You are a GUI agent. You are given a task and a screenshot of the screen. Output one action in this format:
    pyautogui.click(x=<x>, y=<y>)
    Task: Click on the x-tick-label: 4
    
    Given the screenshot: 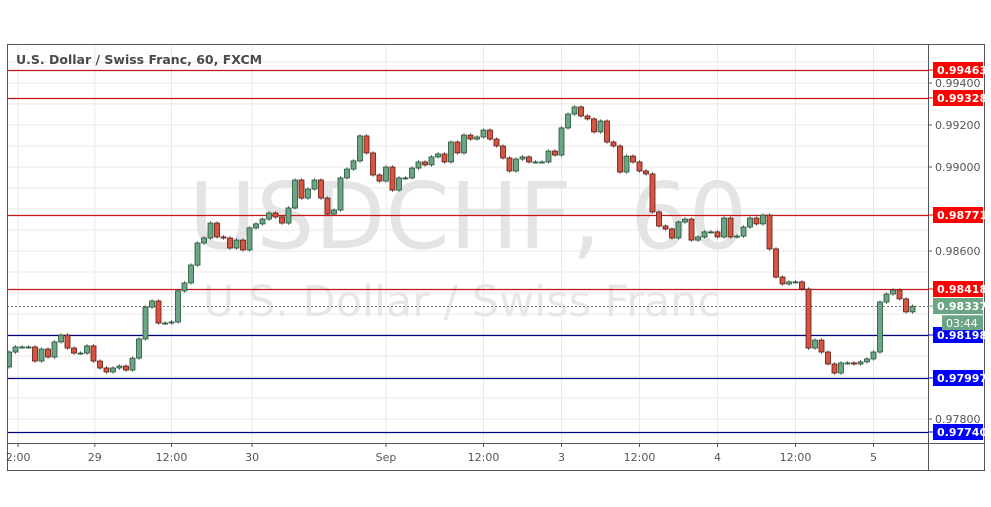 What is the action you would take?
    pyautogui.click(x=717, y=457)
    